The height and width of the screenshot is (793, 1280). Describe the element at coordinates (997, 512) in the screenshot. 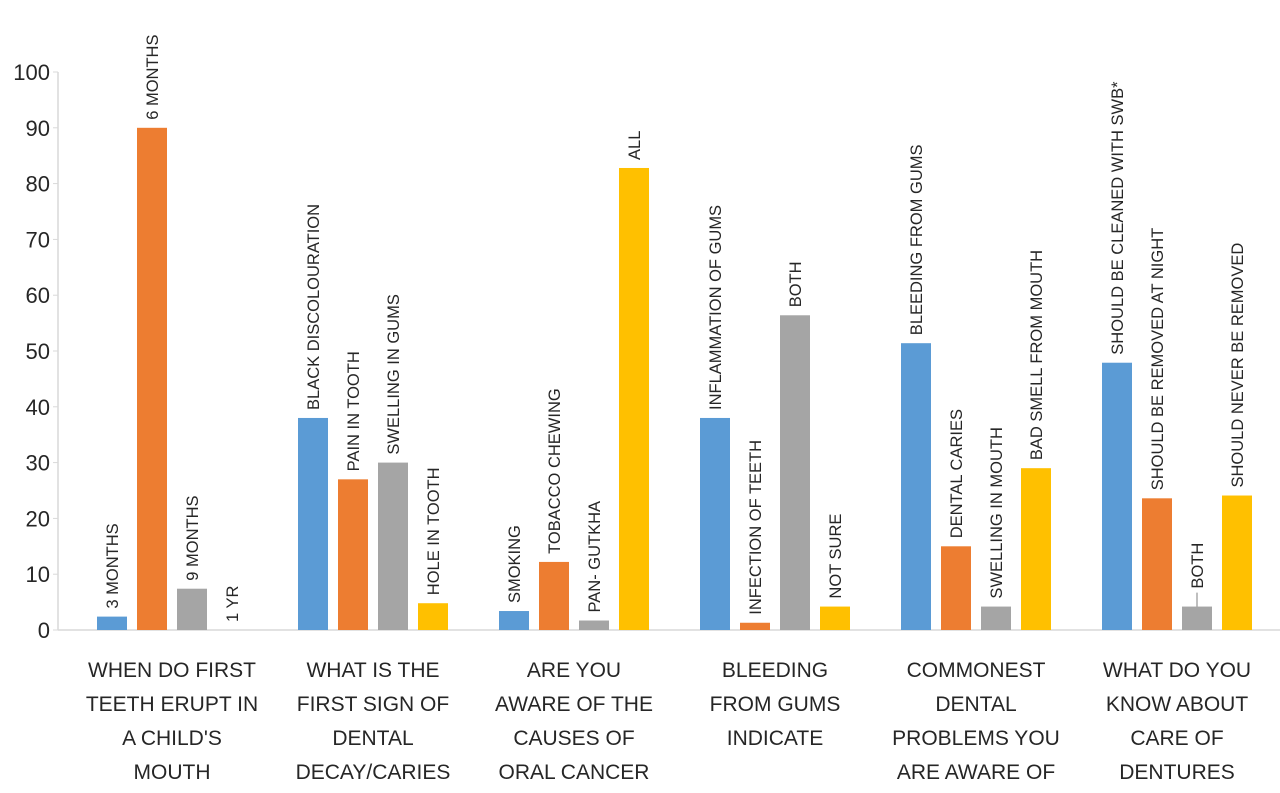

I see `bar-label: SWELLING IN MOUTH` at that location.